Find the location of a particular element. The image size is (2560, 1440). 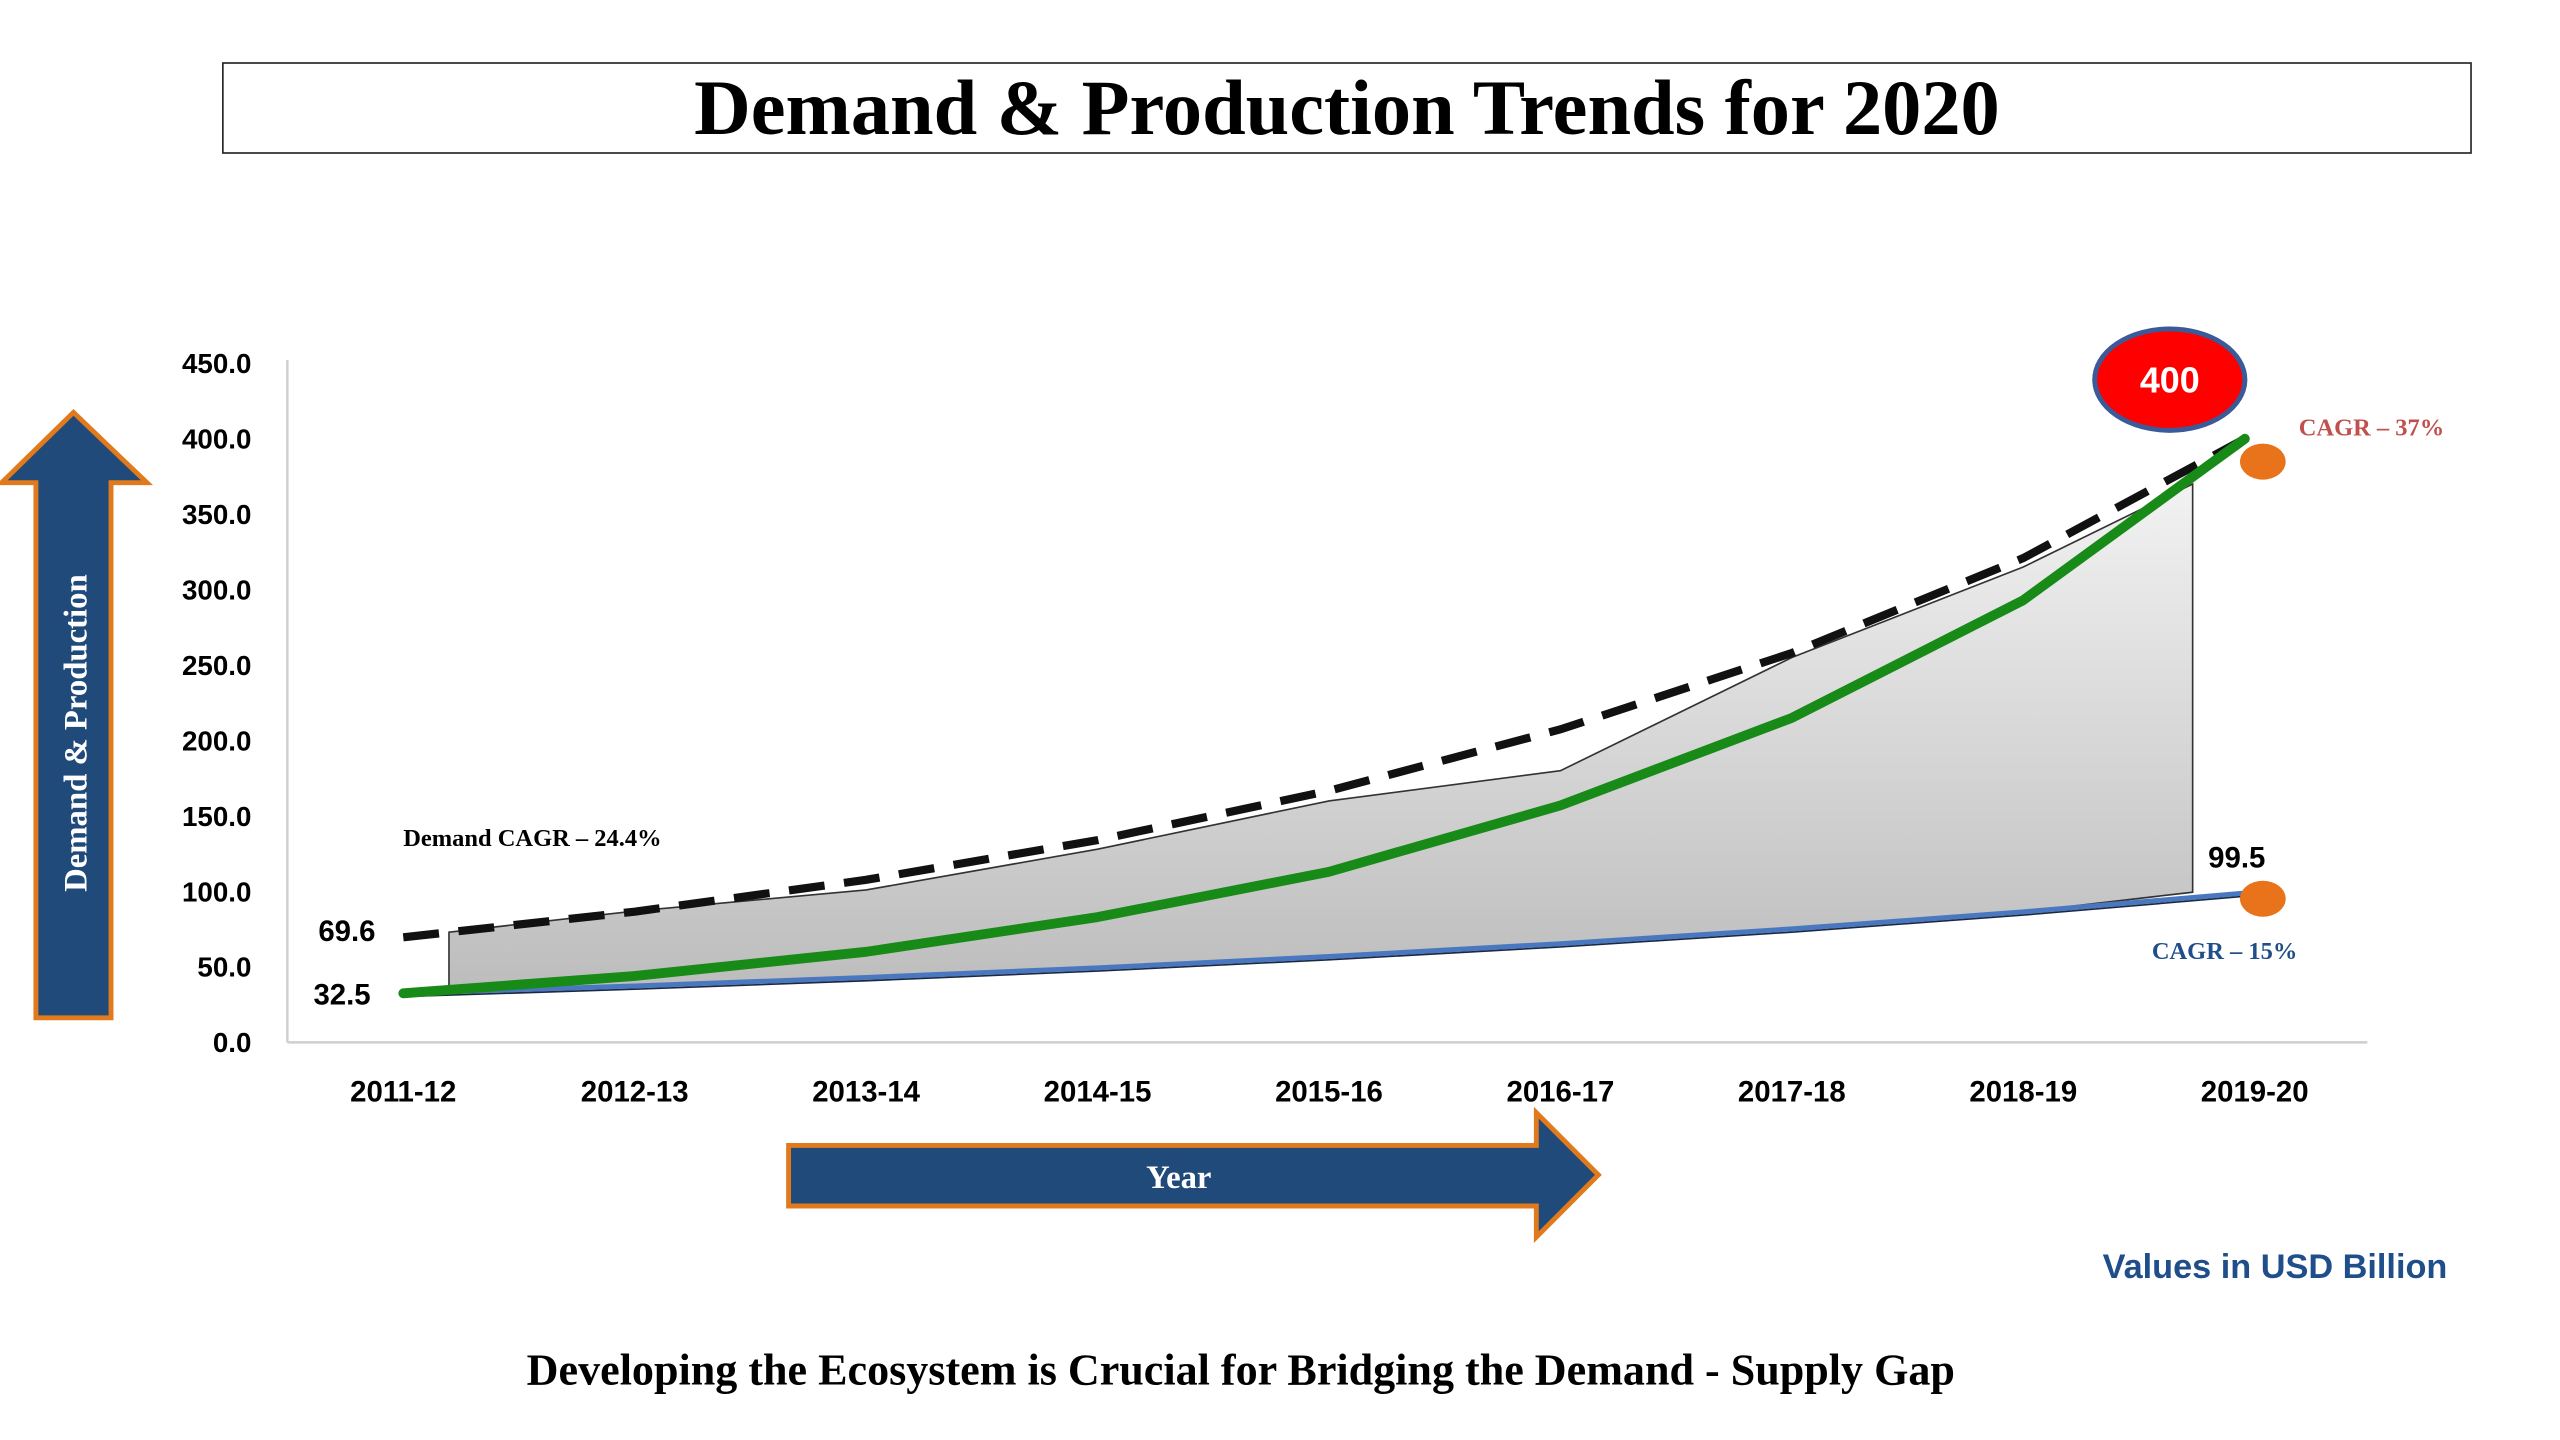

x-tick-label: 2019-20 is located at coordinates (2255, 1091).